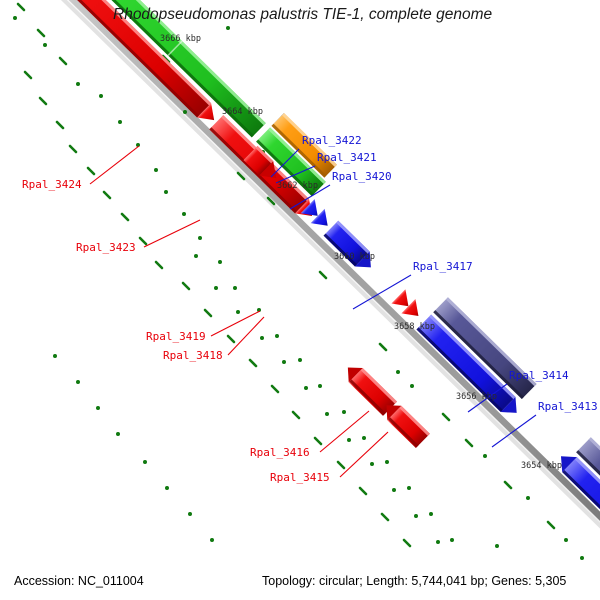  What do you see at coordinates (347, 157) in the screenshot?
I see `gene-label-rpal-3421: Rpal_3421` at bounding box center [347, 157].